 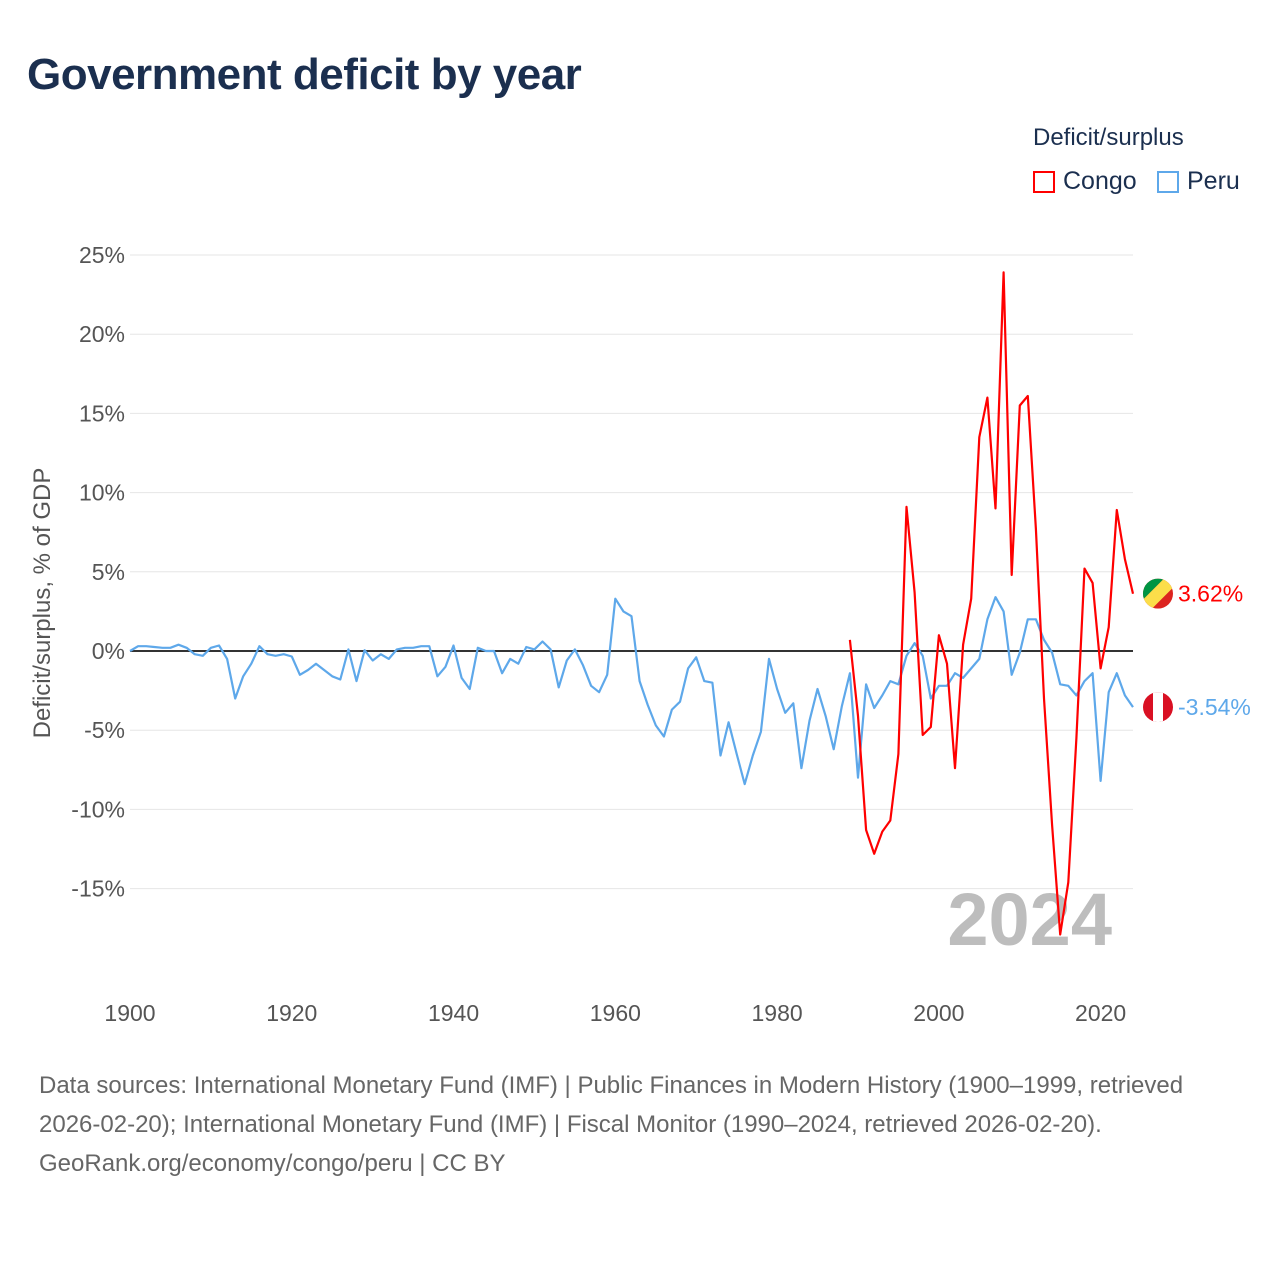 What do you see at coordinates (991, 603) in the screenshot?
I see `series-line-congo` at bounding box center [991, 603].